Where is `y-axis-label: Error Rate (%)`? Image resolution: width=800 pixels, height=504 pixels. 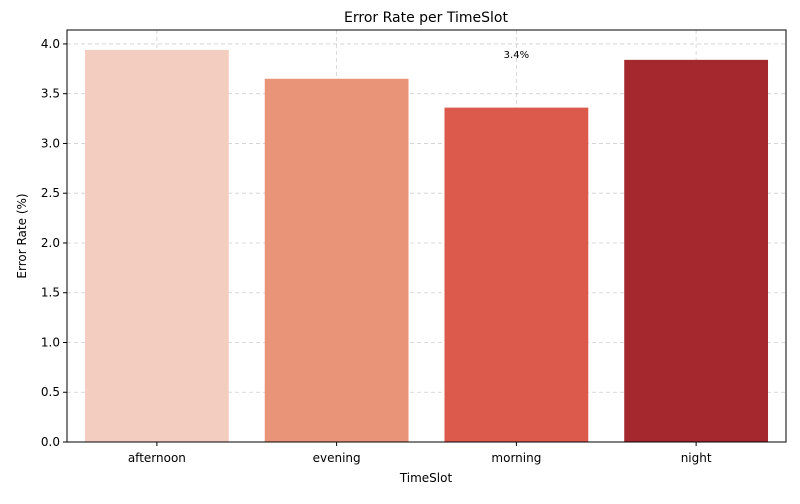 y-axis-label: Error Rate (%) is located at coordinates (22, 235).